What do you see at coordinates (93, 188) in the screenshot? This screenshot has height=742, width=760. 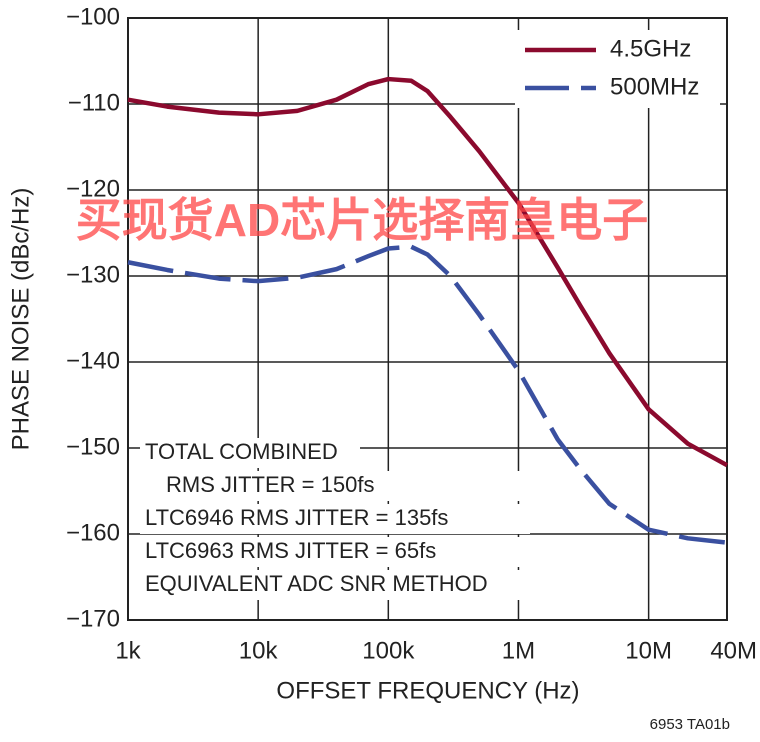 I see `y-tick-label: −120` at bounding box center [93, 188].